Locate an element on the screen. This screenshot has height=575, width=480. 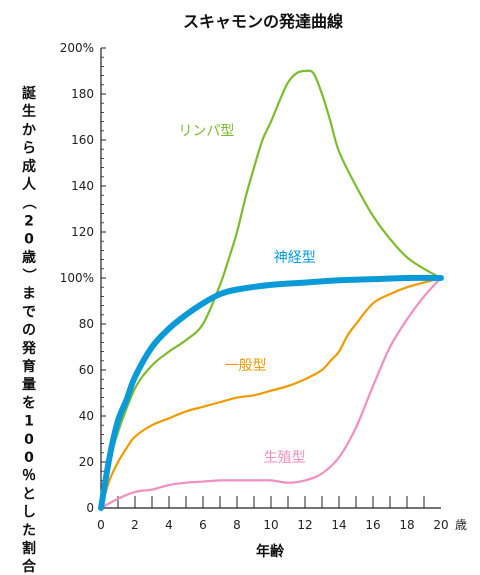
y-tick-label: 140 is located at coordinates (82, 186).